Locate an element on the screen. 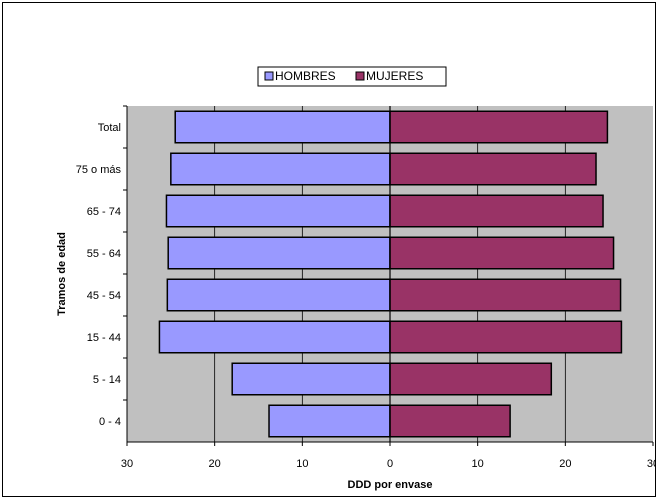 Image resolution: width=660 pixels, height=501 pixels. y-tick-label-45-54: 45 - 54 is located at coordinates (104, 296).